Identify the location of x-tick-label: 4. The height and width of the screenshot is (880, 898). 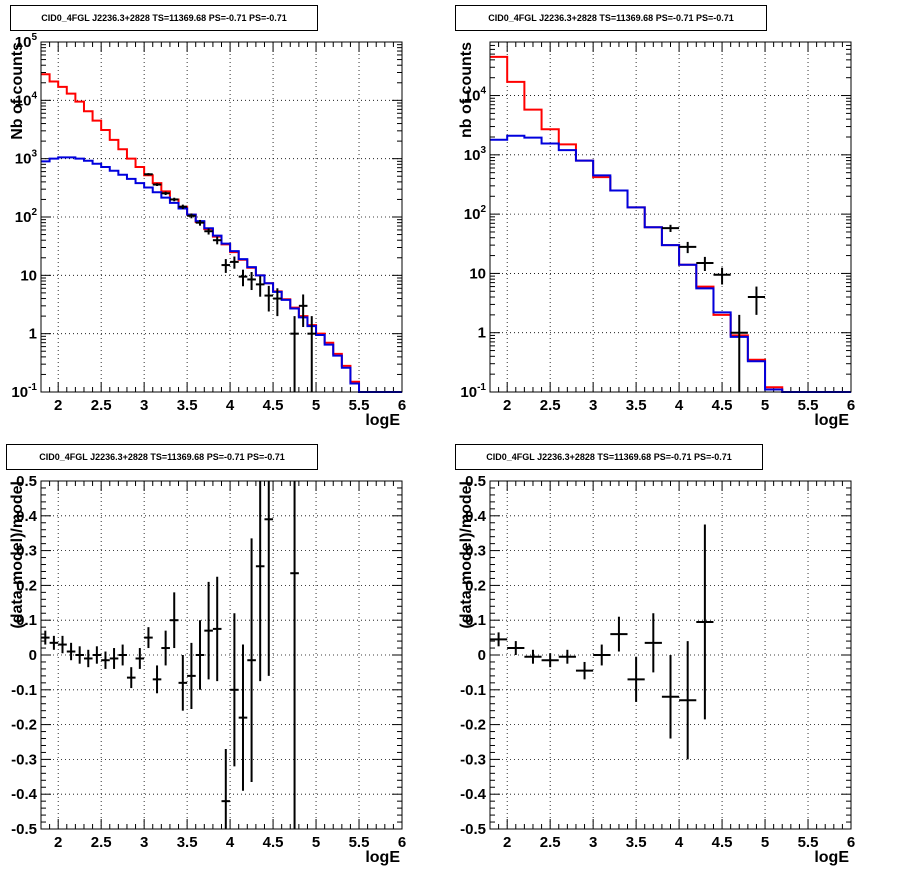
(230, 842).